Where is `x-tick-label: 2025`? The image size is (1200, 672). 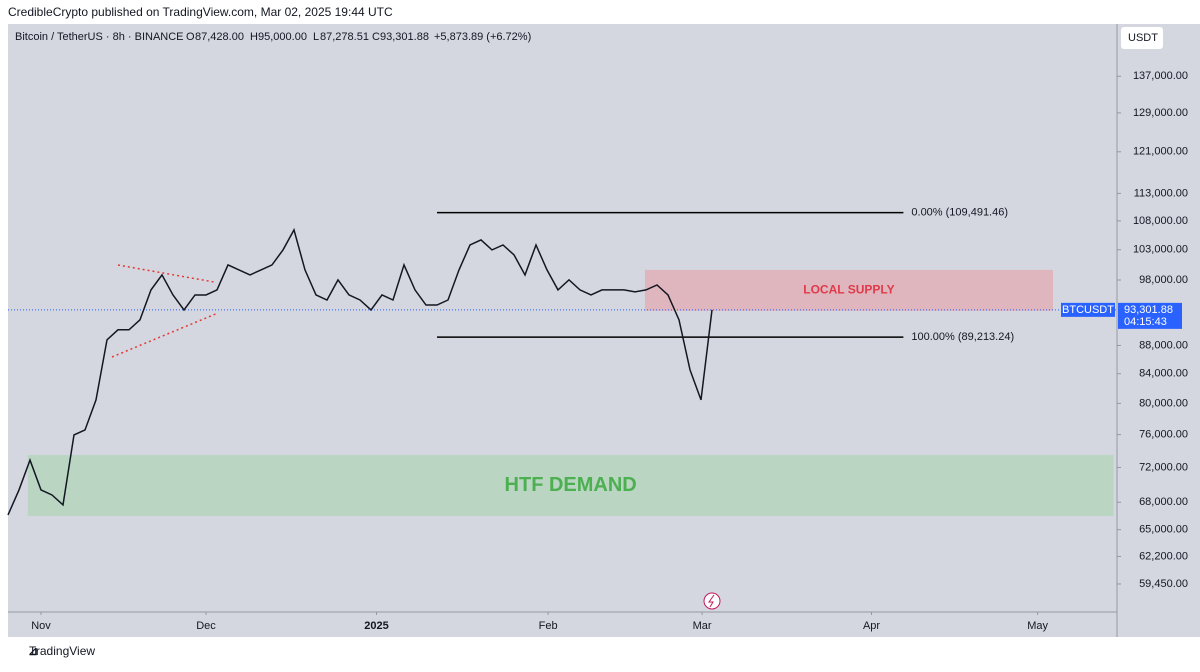 x-tick-label: 2025 is located at coordinates (376, 626).